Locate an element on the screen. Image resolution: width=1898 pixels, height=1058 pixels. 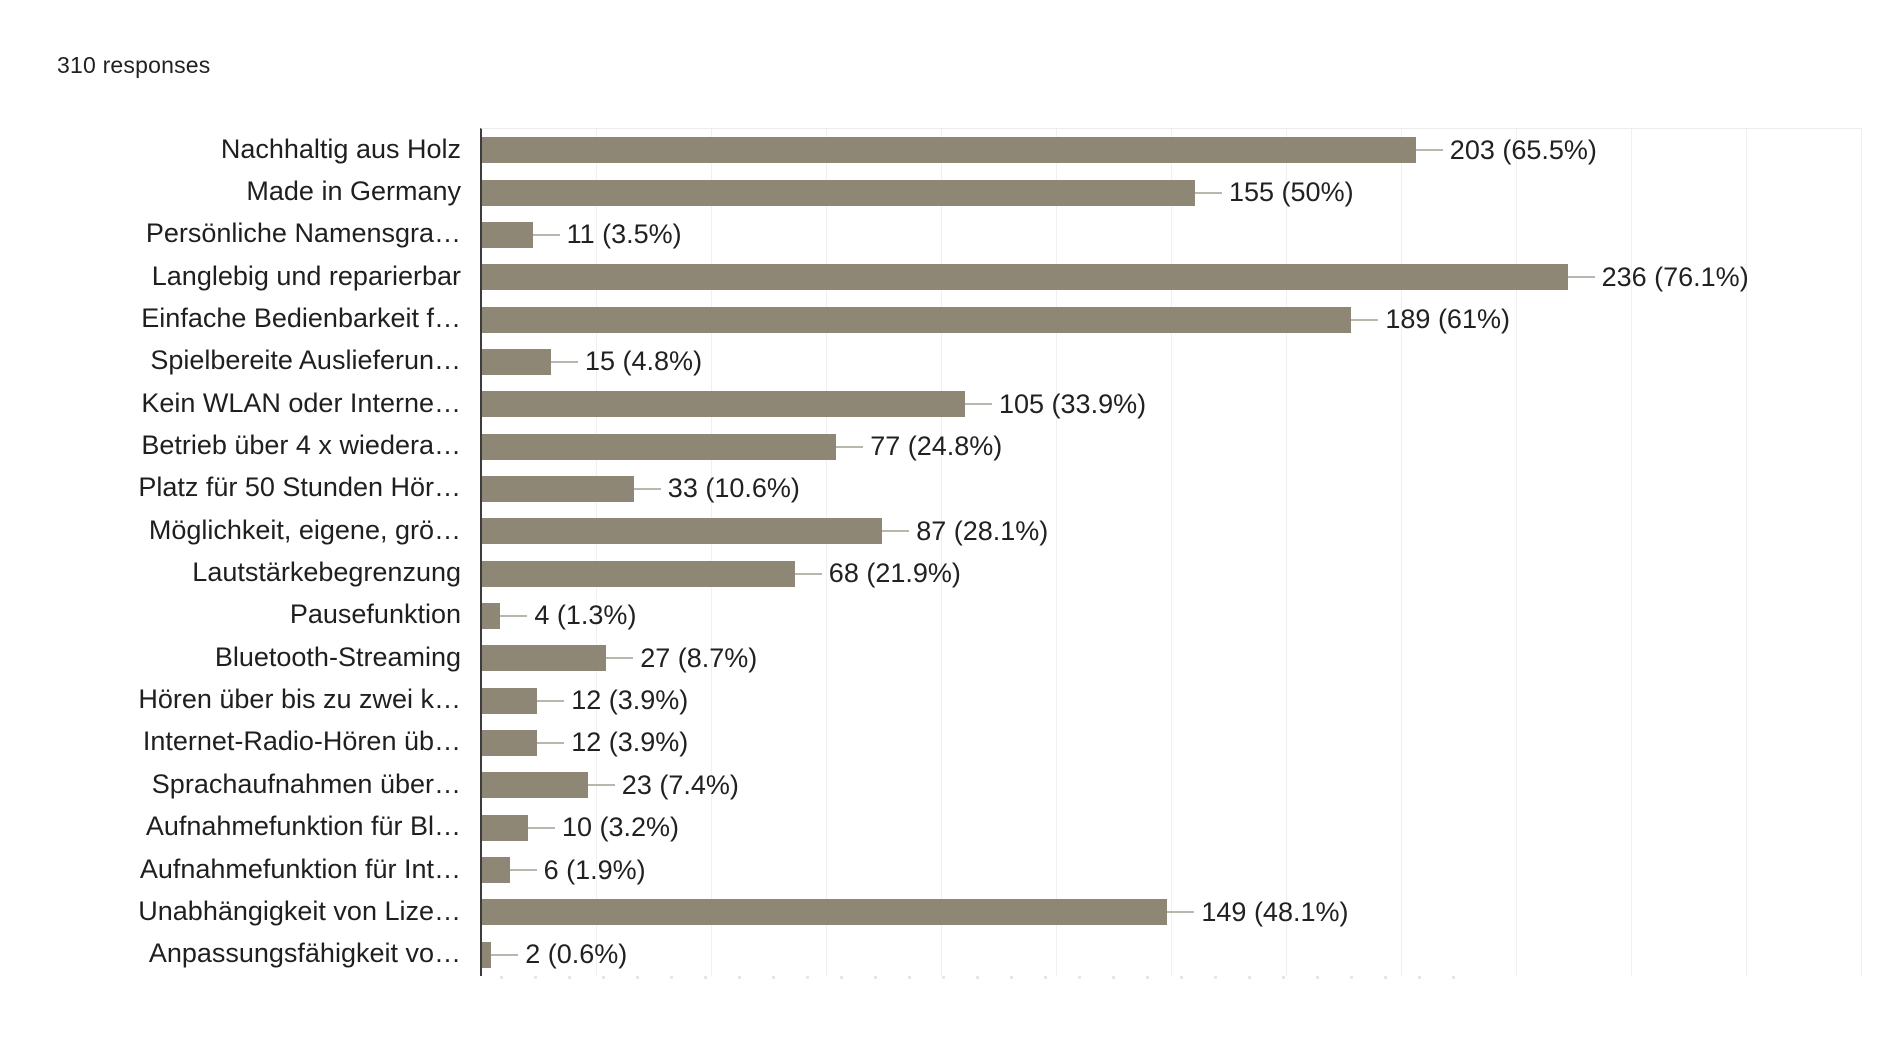
bar-row: 33 (10.6%) is located at coordinates (1172, 489).